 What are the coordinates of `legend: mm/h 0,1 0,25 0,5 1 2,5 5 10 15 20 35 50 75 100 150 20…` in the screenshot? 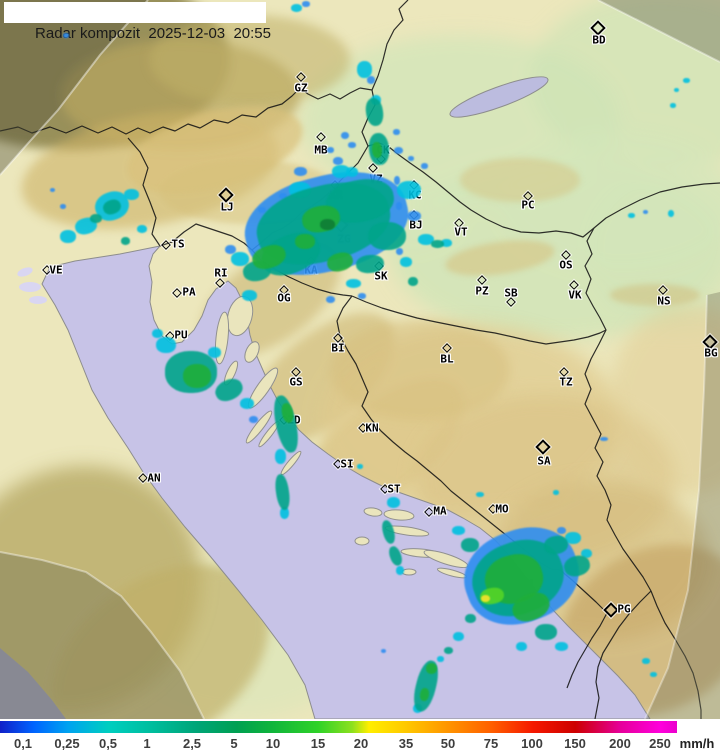 It's located at (360, 735).